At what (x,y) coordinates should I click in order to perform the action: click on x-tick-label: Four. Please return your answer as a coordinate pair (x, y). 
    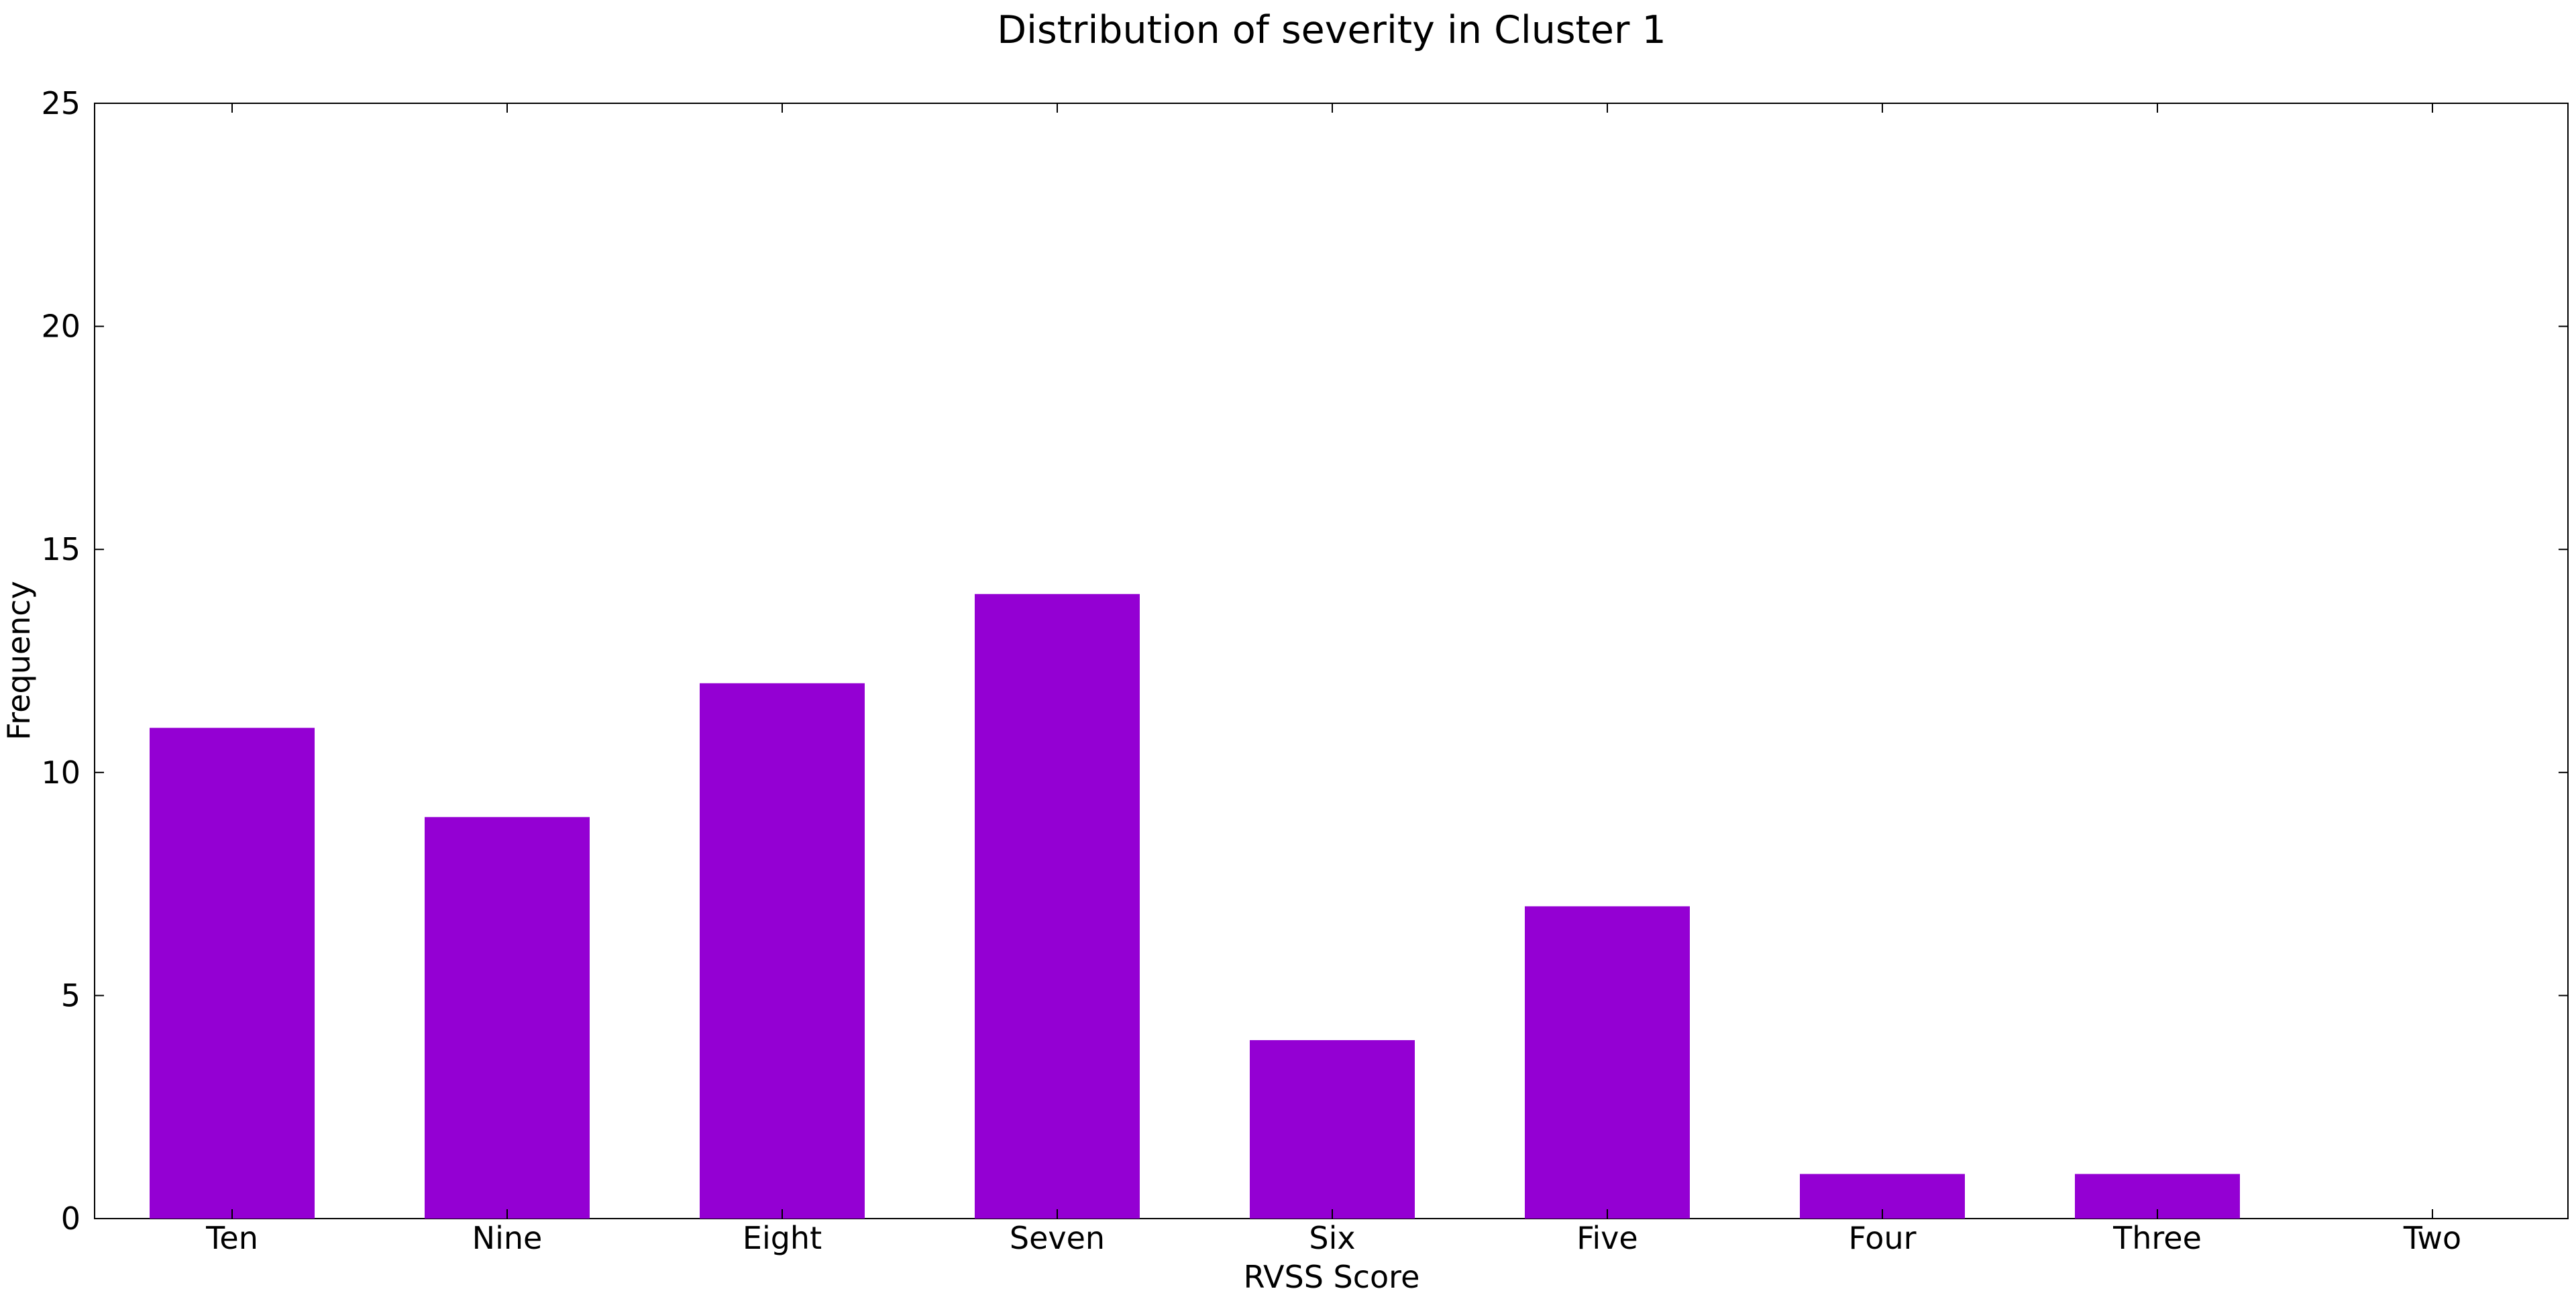
    Looking at the image, I should click on (1882, 1238).